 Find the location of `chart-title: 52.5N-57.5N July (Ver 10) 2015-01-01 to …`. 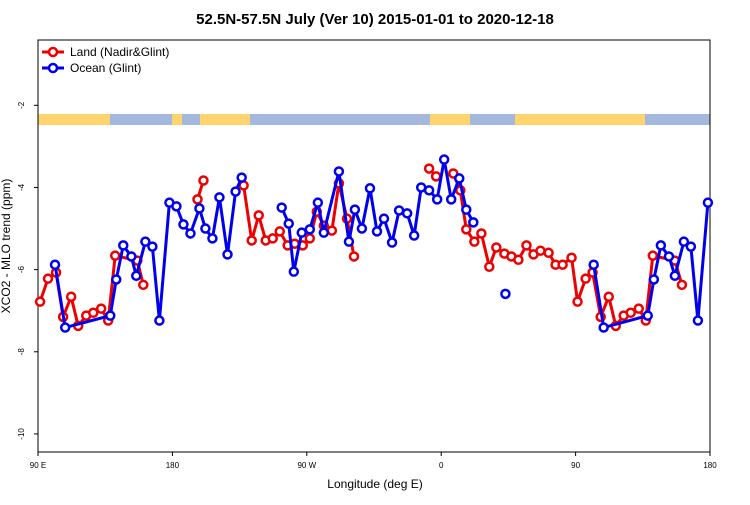

chart-title: 52.5N-57.5N July (Ver 10) 2015-01-01 to … is located at coordinates (375, 19).